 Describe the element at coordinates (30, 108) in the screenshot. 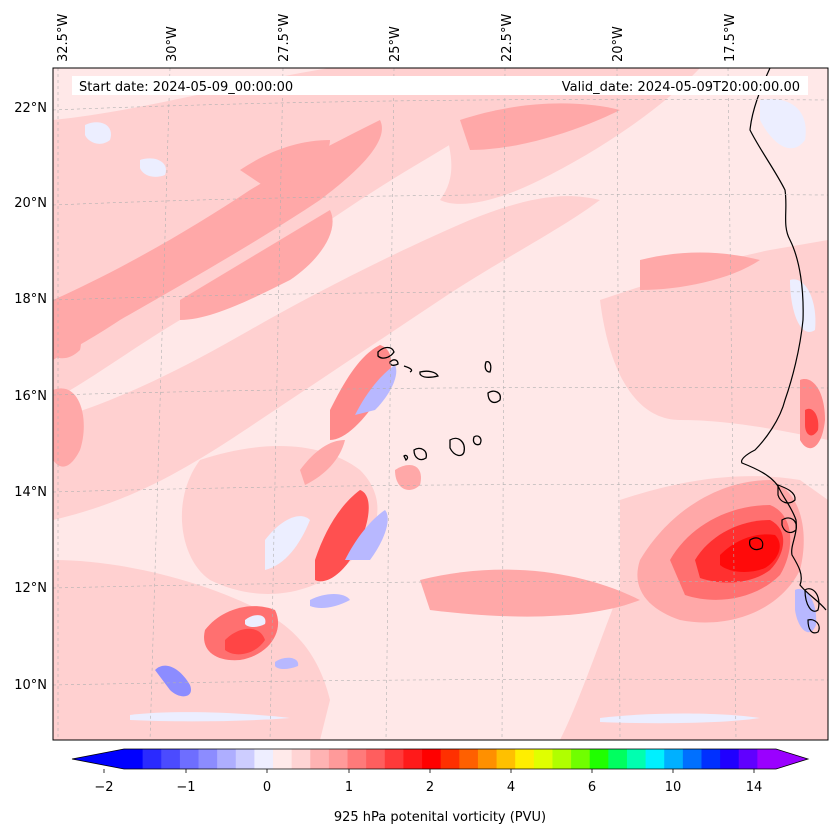

I see `lat-label: 22°N` at that location.